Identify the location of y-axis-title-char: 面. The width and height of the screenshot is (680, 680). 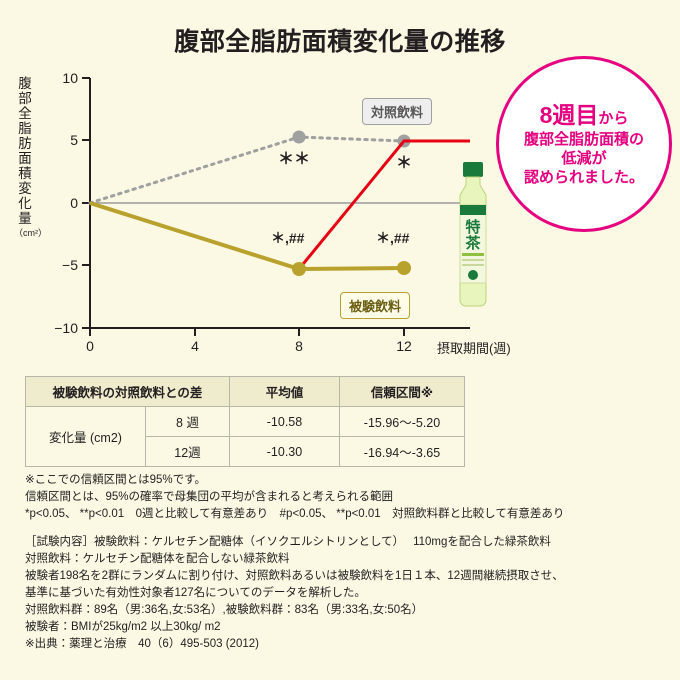
(25, 158).